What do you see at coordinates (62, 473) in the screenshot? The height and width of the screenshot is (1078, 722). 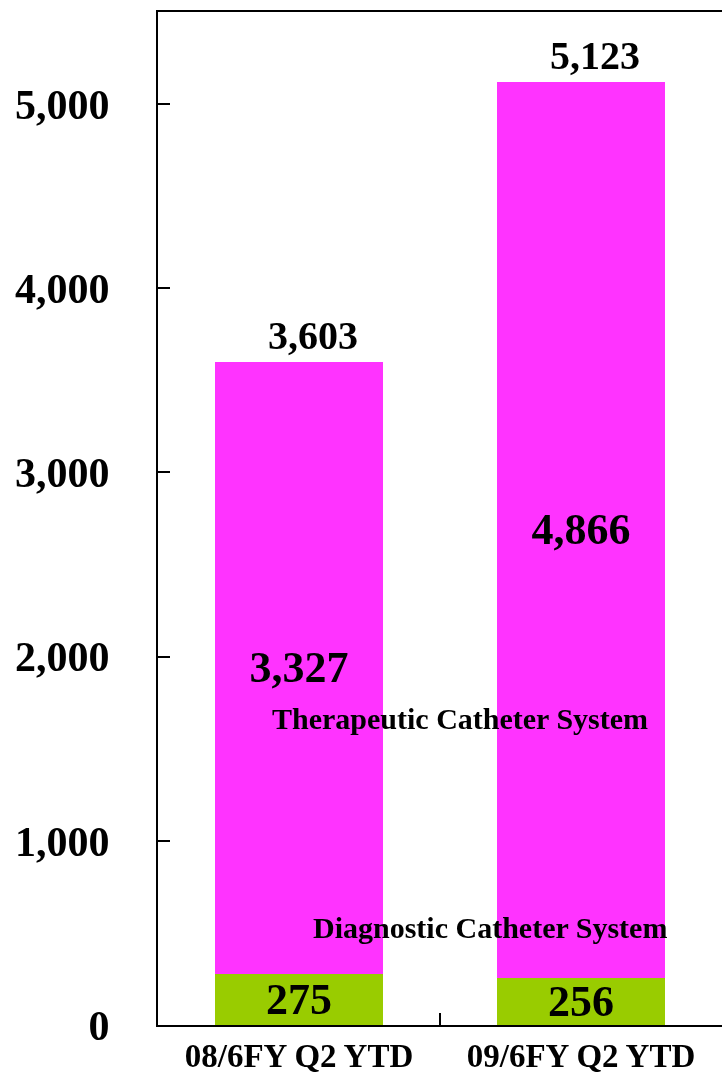 I see `y-tick-label: 3,000` at bounding box center [62, 473].